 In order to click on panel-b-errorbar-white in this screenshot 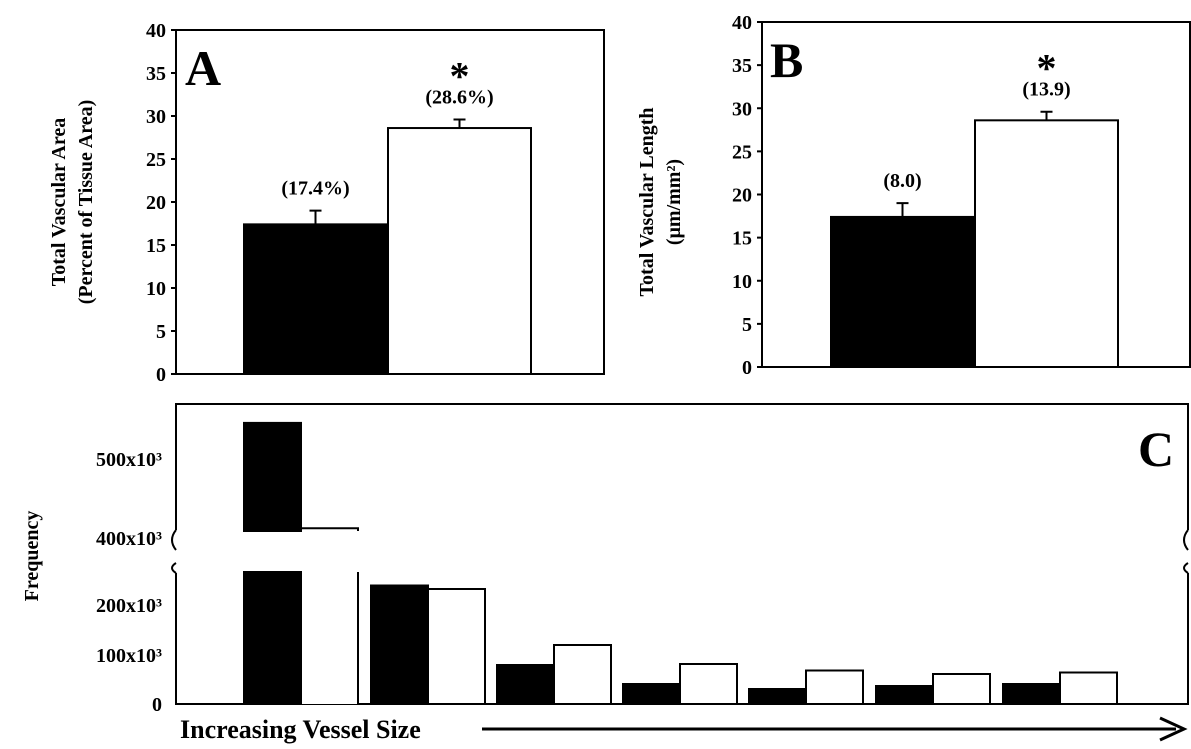, I will do `click(1046, 115)`.